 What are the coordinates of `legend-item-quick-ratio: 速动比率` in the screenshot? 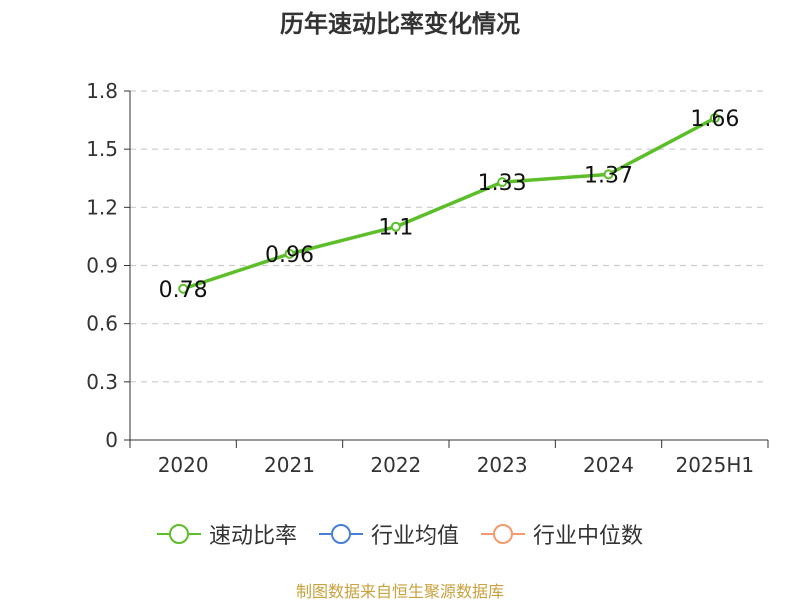 It's located at (226, 534).